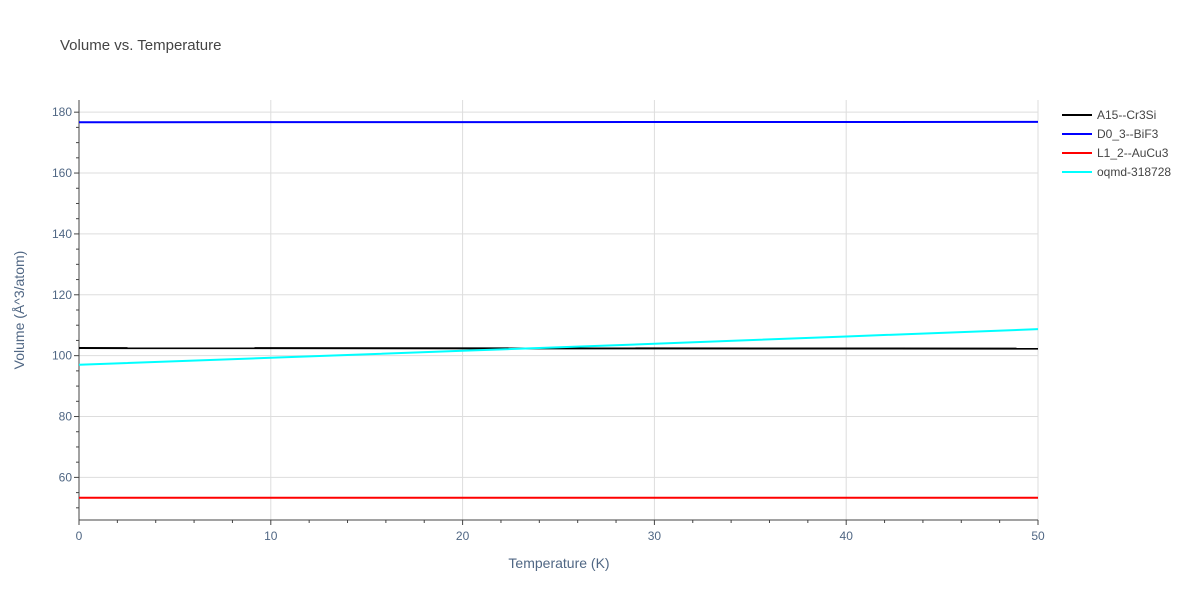  Describe the element at coordinates (62, 112) in the screenshot. I see `y-tick-label: 180` at that location.